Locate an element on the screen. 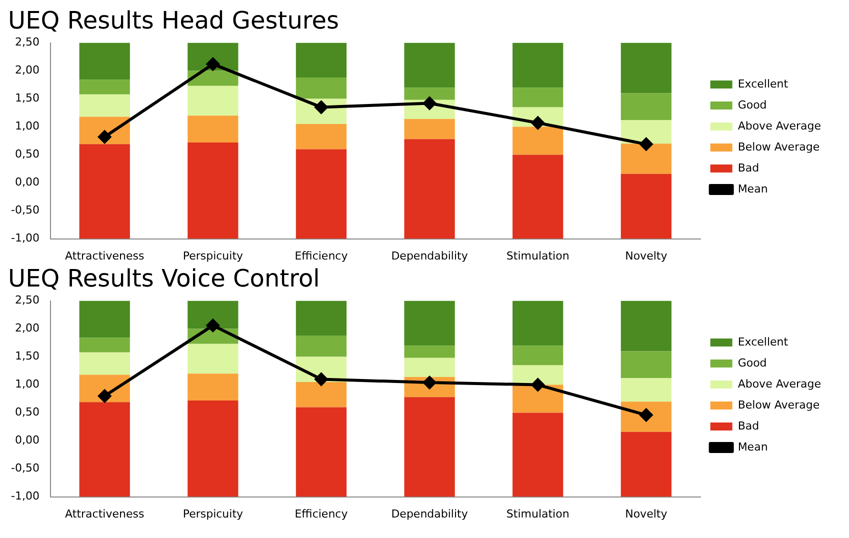  chart-title: UEQ Results Voice Control is located at coordinates (164, 278).